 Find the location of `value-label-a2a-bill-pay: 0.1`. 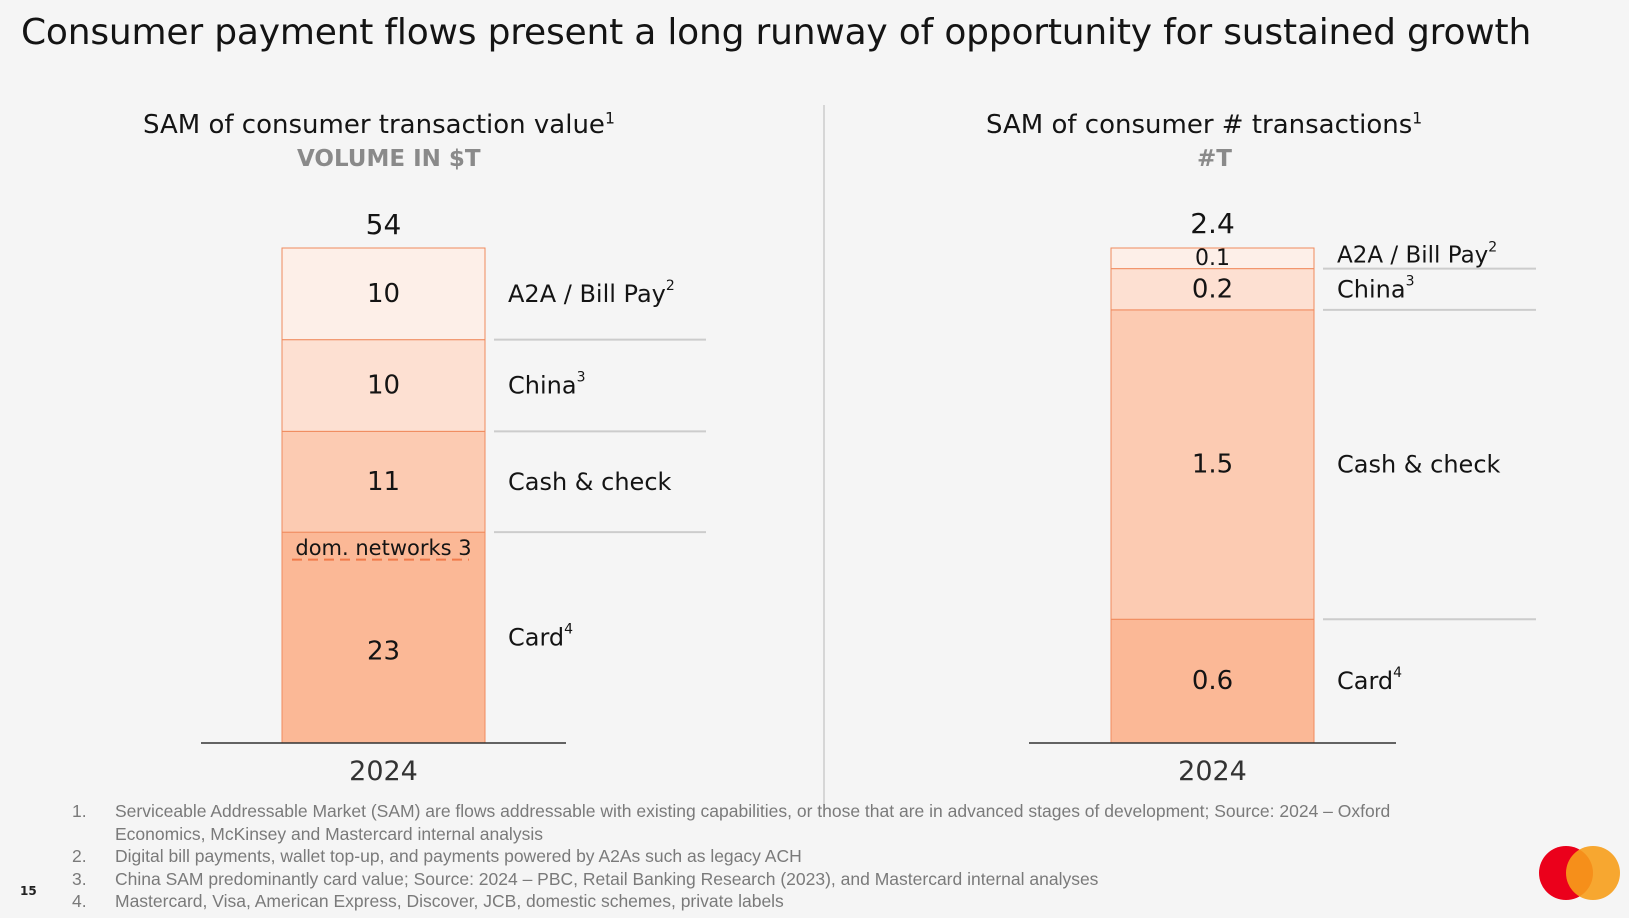

value-label-a2a-bill-pay: 0.1 is located at coordinates (1212, 258).